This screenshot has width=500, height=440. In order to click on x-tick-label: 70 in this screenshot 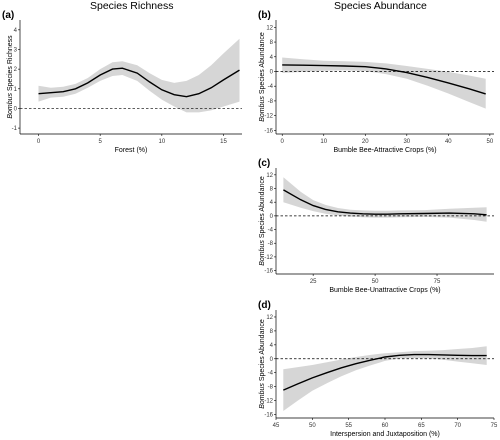, I will do `click(457, 426)`.